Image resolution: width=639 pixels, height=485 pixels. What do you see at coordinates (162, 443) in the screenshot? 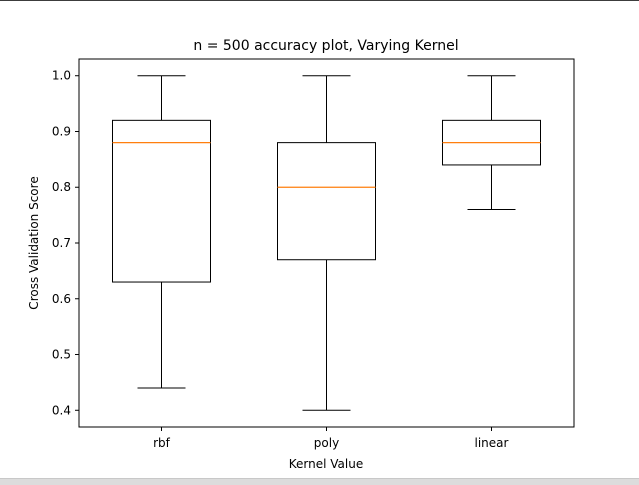
I see `x-tick-label-rbf: rbf` at bounding box center [162, 443].